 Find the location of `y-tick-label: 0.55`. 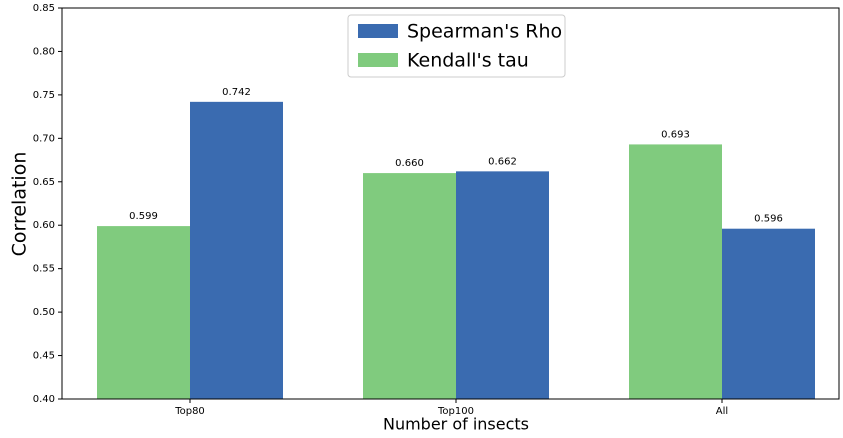

y-tick-label: 0.55 is located at coordinates (44, 269).